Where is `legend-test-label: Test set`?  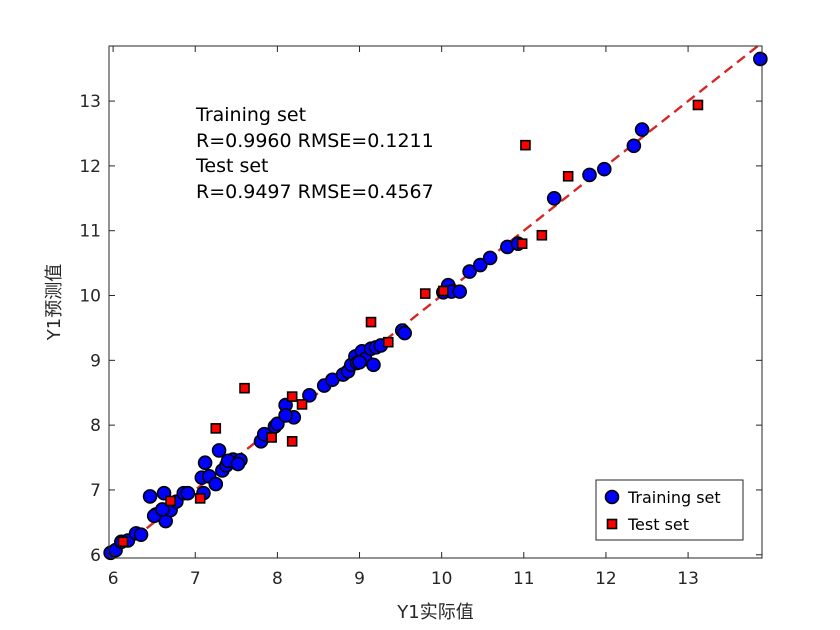
legend-test-label: Test set is located at coordinates (658, 524).